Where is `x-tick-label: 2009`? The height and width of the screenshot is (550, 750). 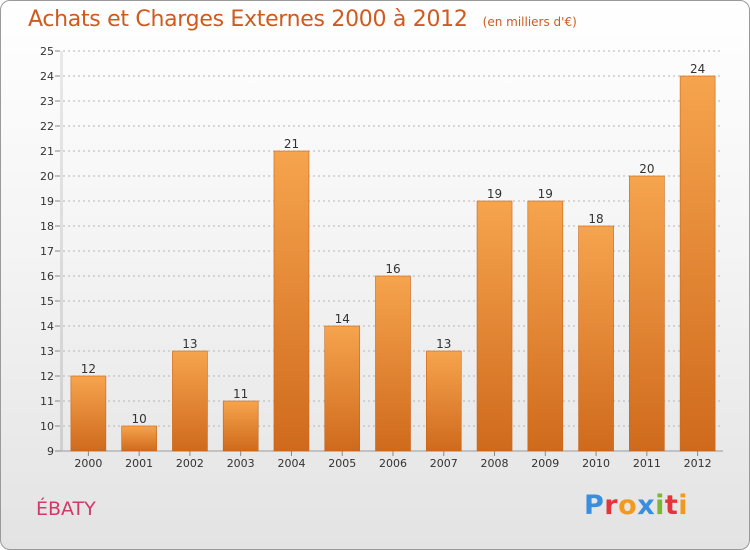 x-tick-label: 2009 is located at coordinates (545, 463).